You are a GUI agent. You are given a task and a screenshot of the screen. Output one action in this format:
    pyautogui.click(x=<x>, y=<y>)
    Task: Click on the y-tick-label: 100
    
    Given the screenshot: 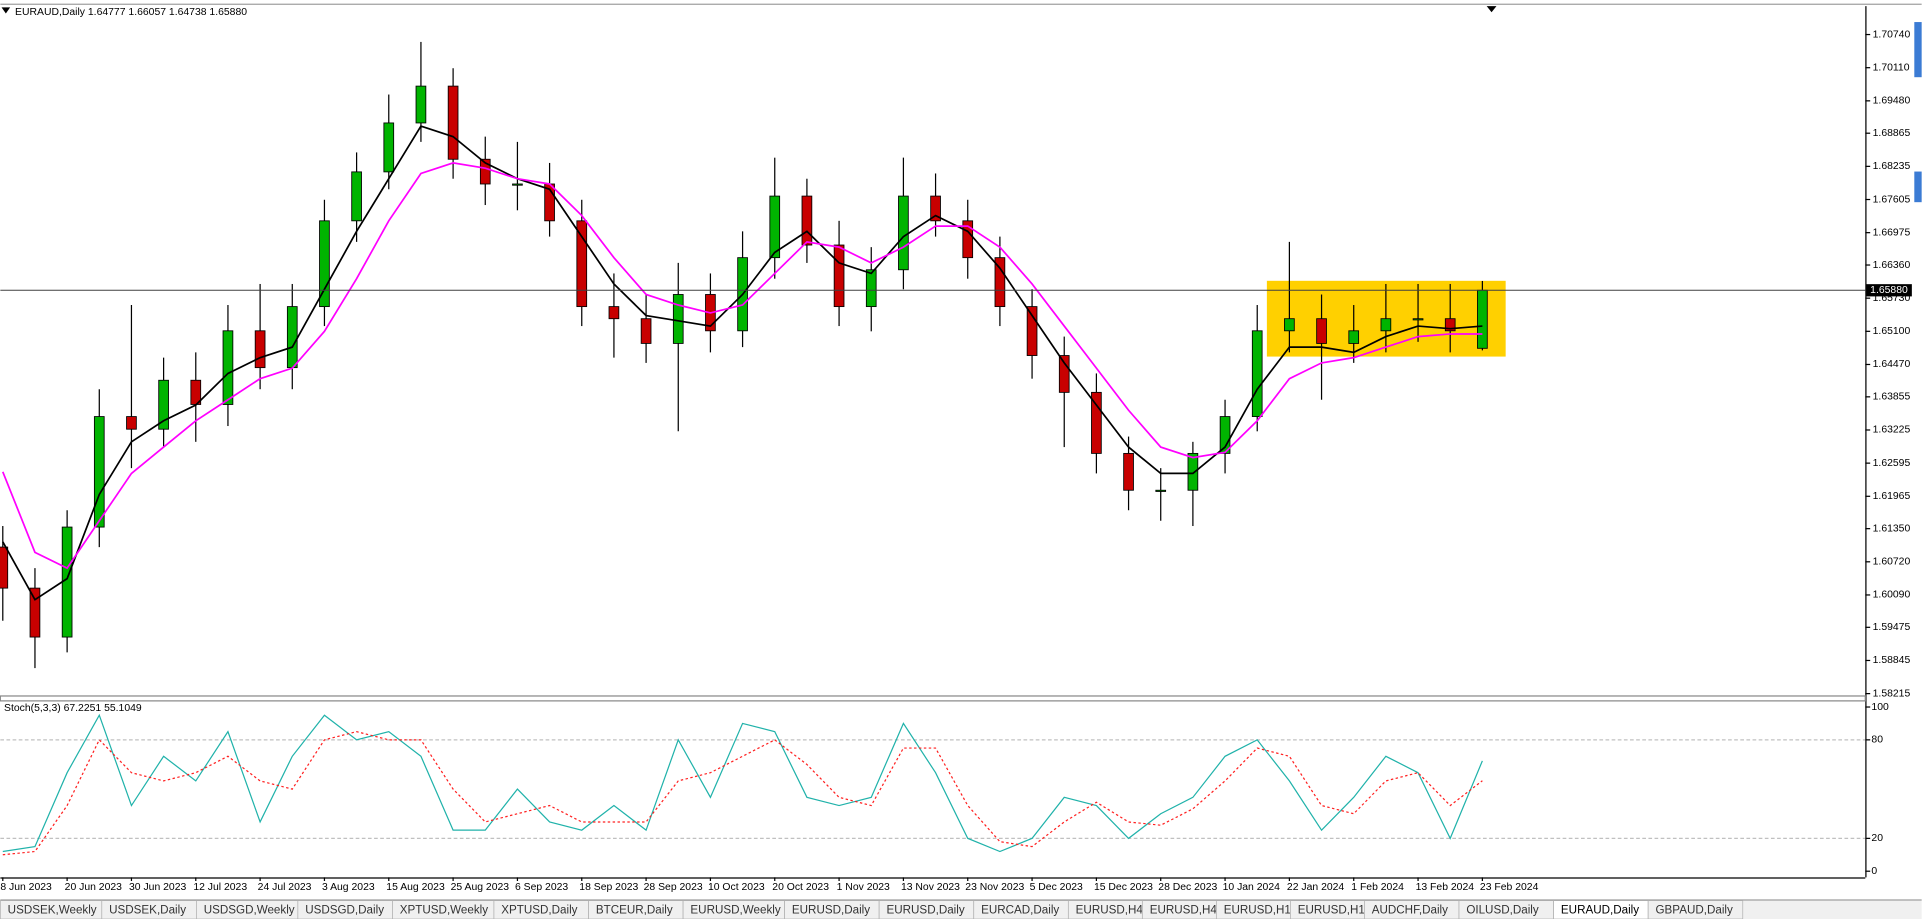 What is the action you would take?
    pyautogui.click(x=1880, y=707)
    